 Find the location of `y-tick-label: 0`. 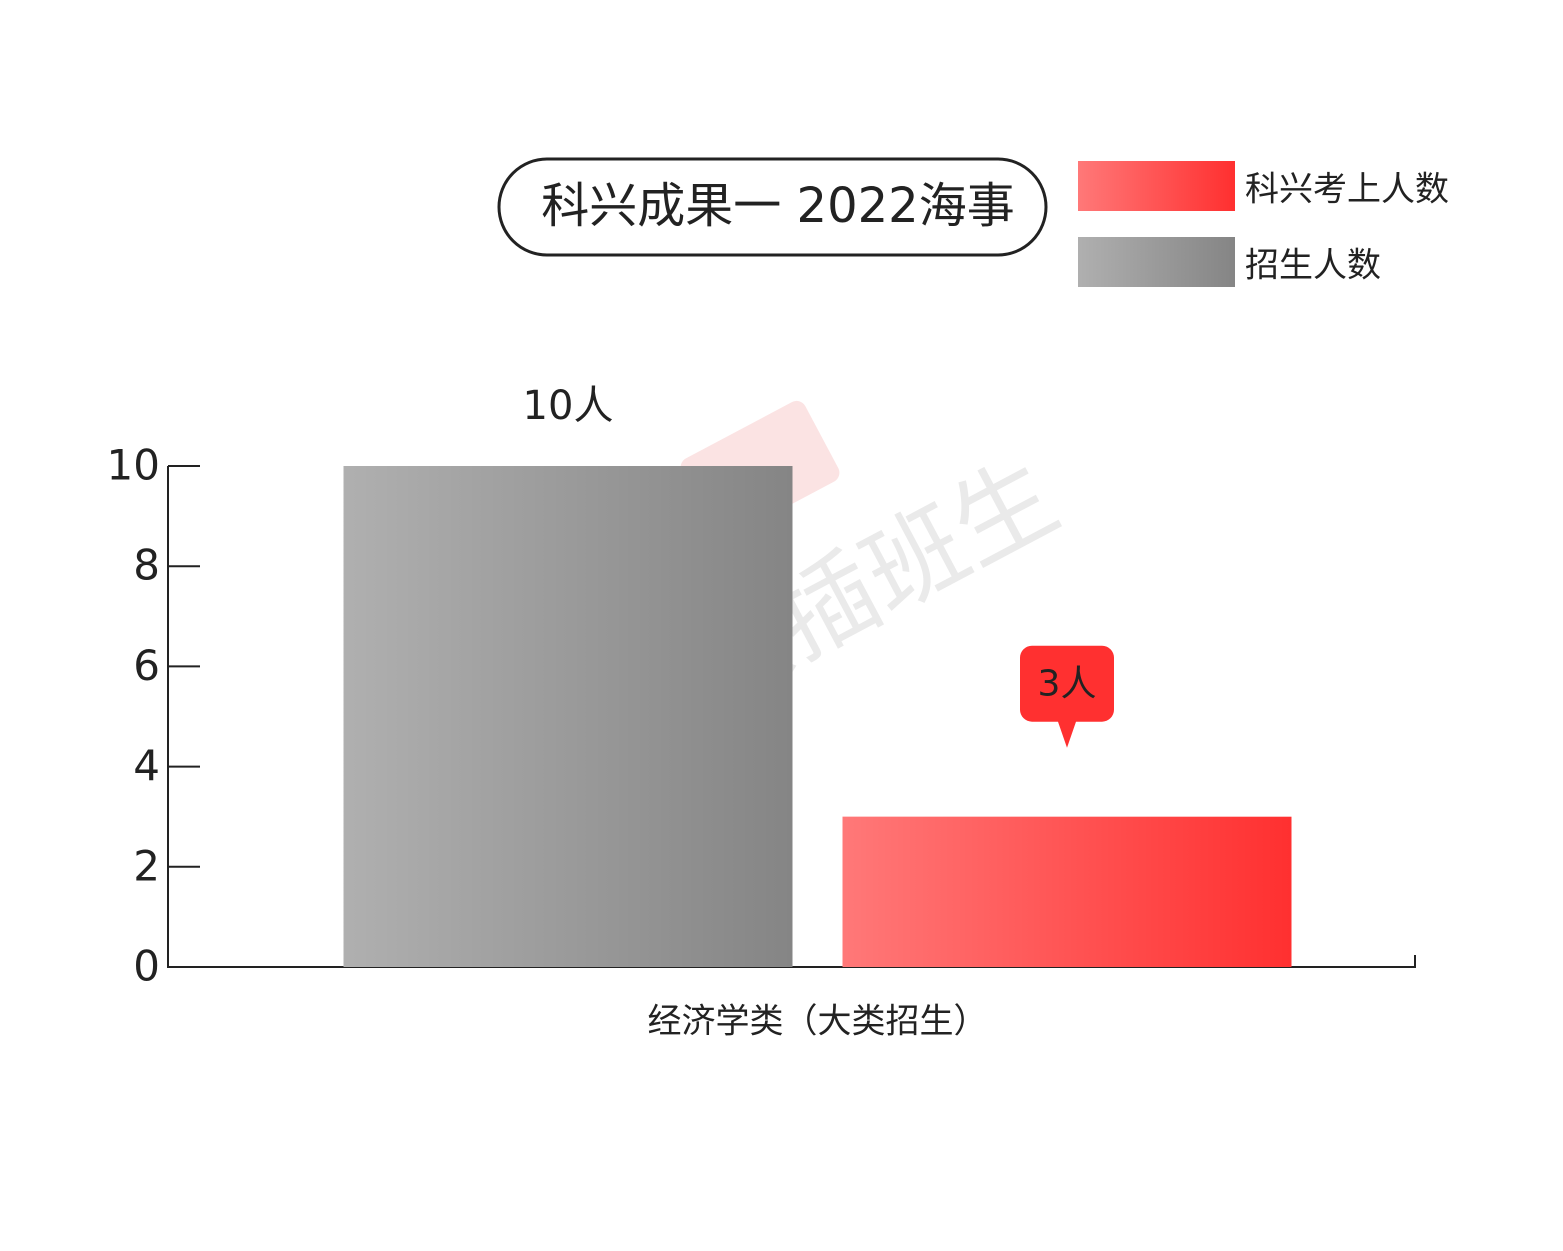

y-tick-label: 0 is located at coordinates (146, 966).